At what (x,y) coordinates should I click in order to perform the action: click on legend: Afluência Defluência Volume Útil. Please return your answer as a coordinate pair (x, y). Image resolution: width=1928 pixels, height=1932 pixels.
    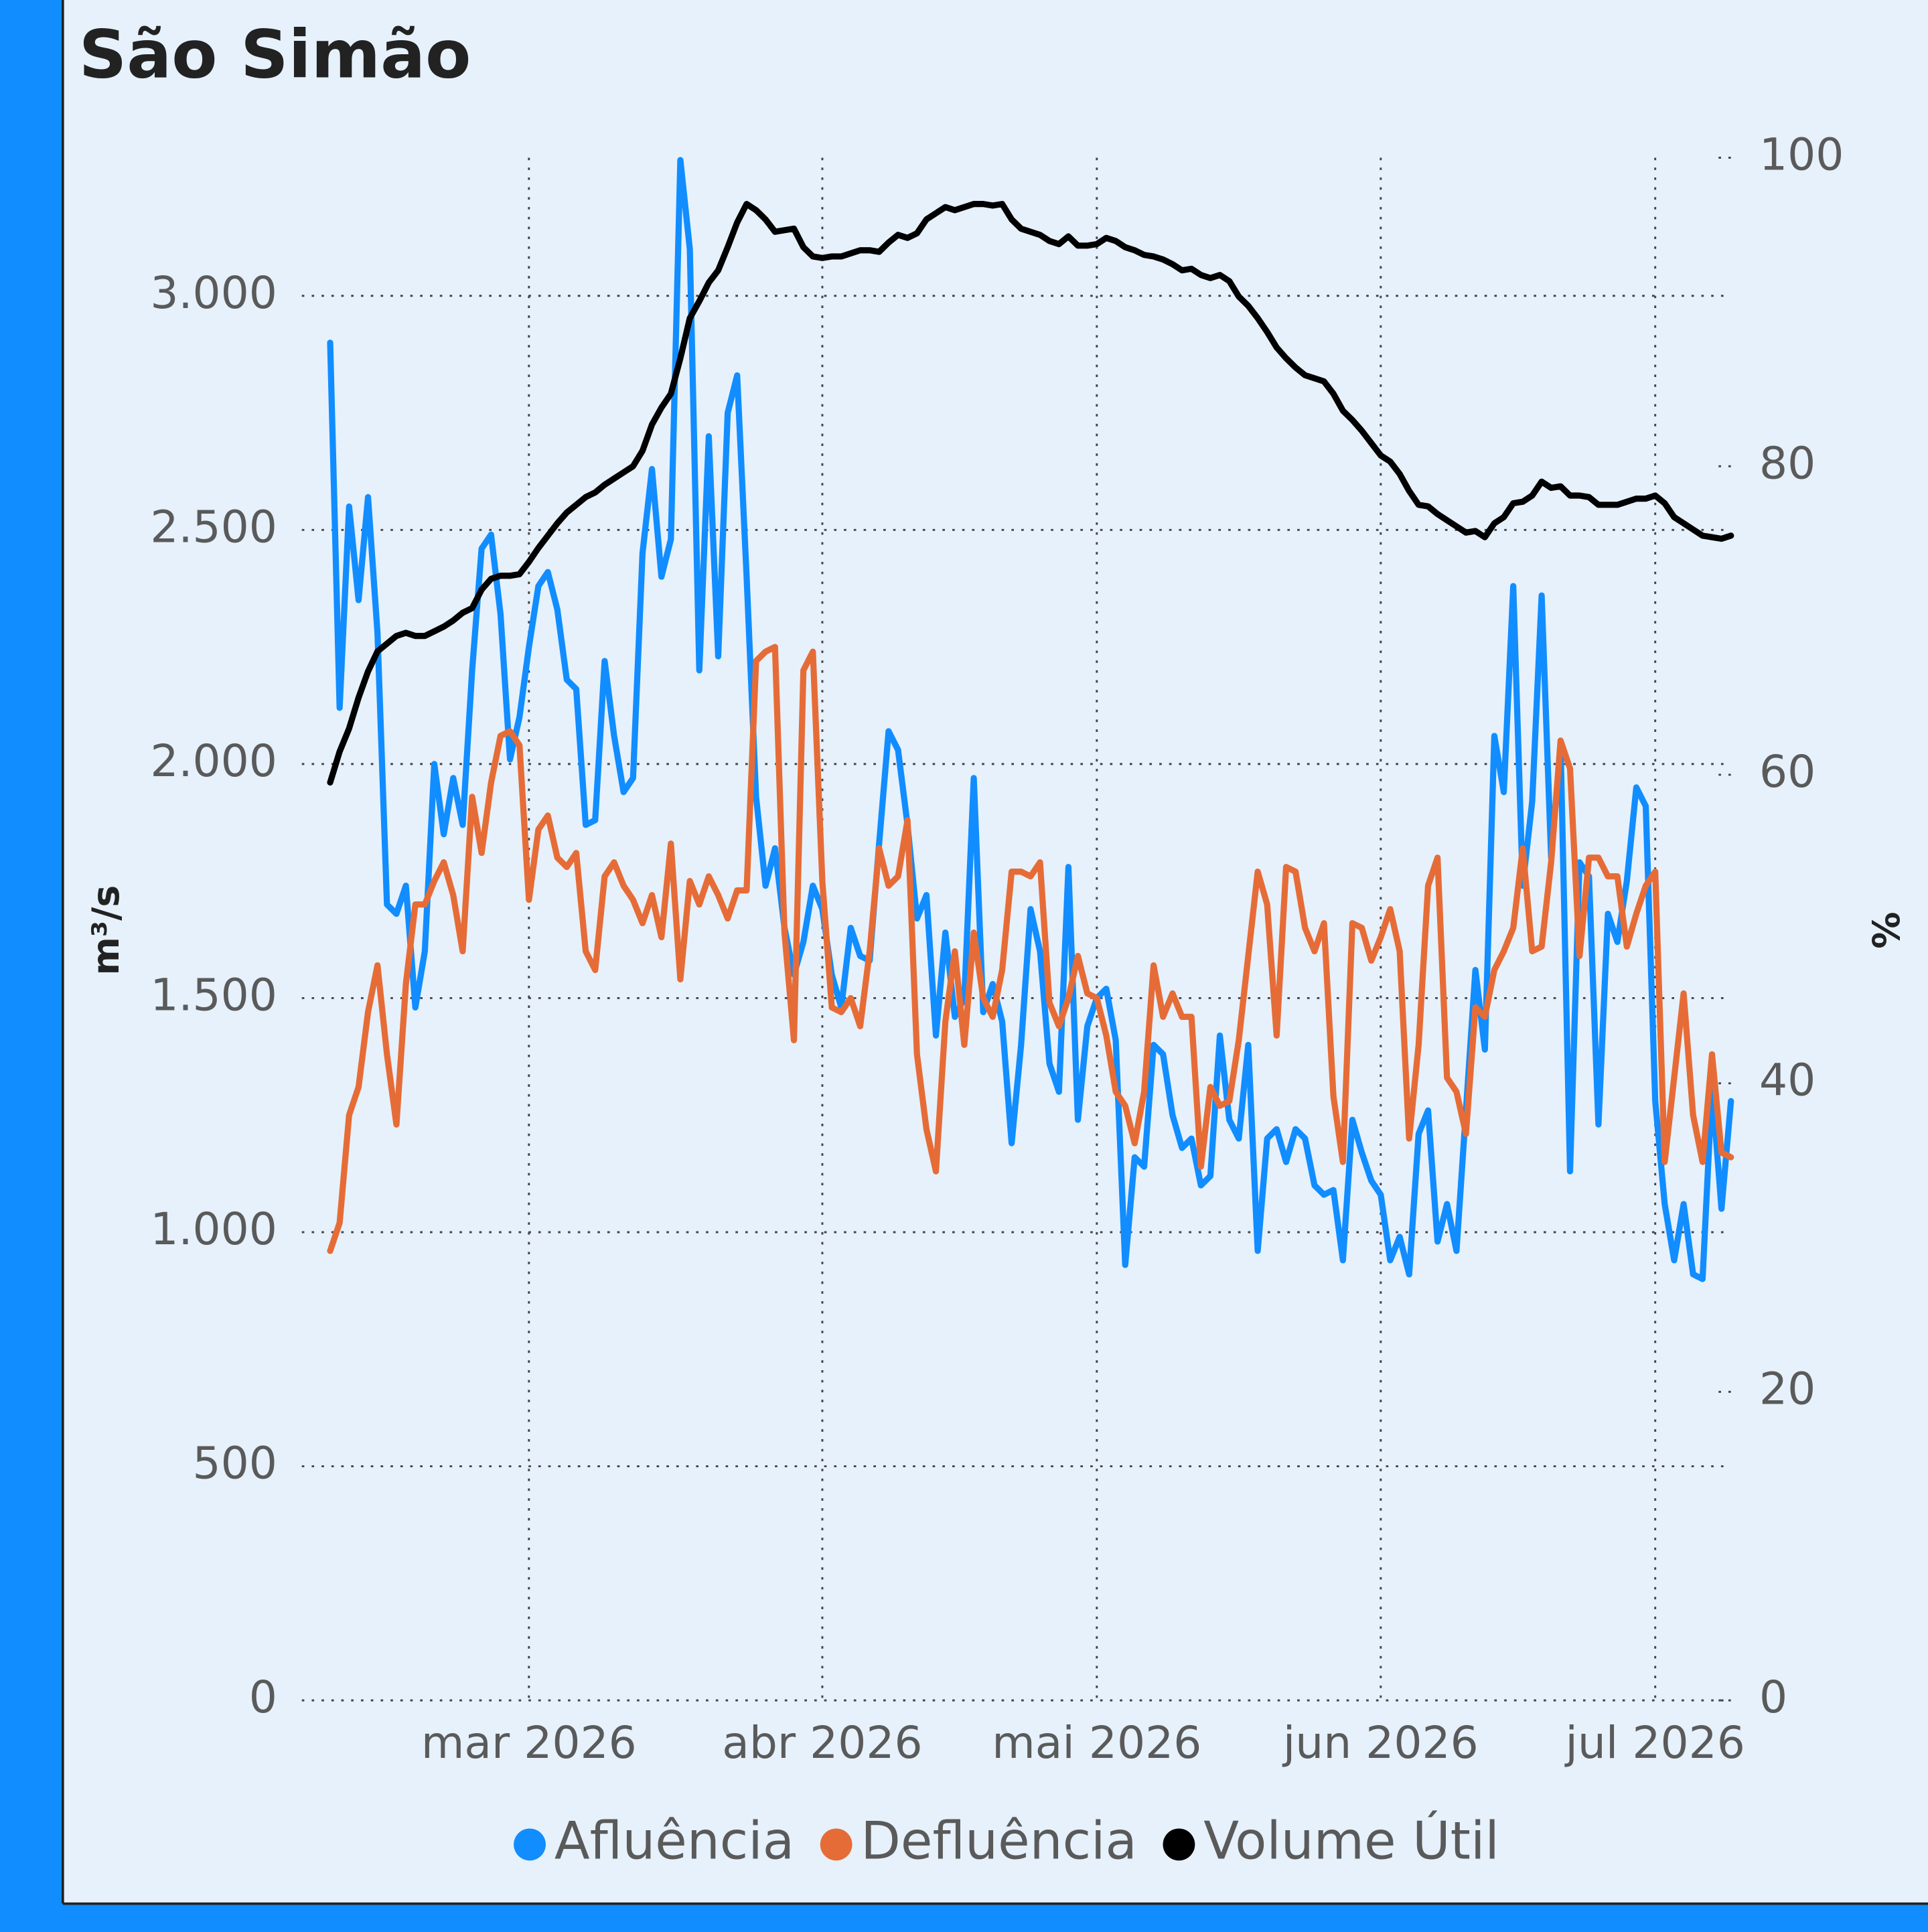
    Looking at the image, I should click on (1006, 1840).